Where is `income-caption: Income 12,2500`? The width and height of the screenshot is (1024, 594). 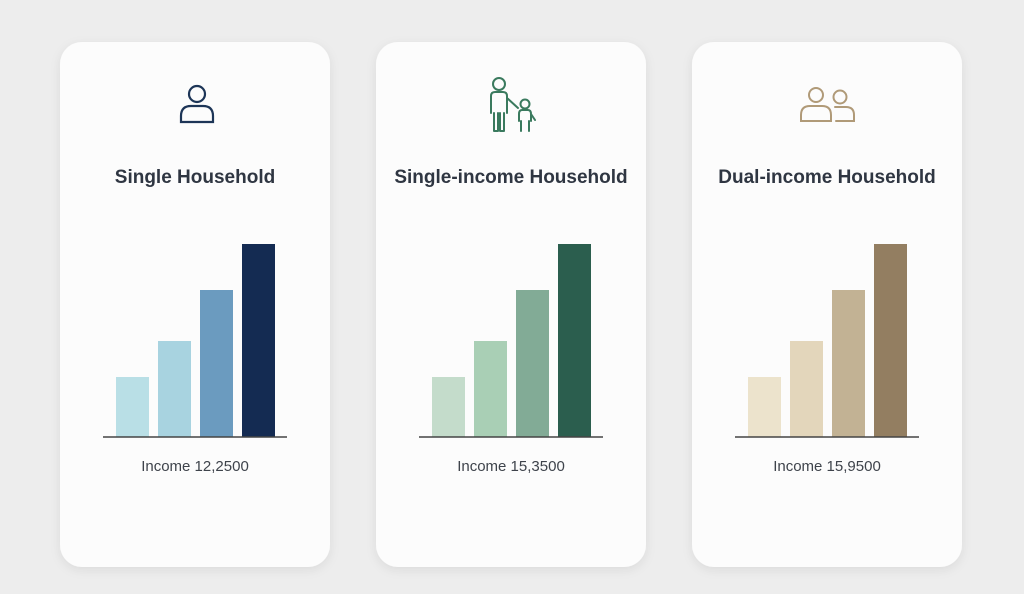 income-caption: Income 12,2500 is located at coordinates (195, 466).